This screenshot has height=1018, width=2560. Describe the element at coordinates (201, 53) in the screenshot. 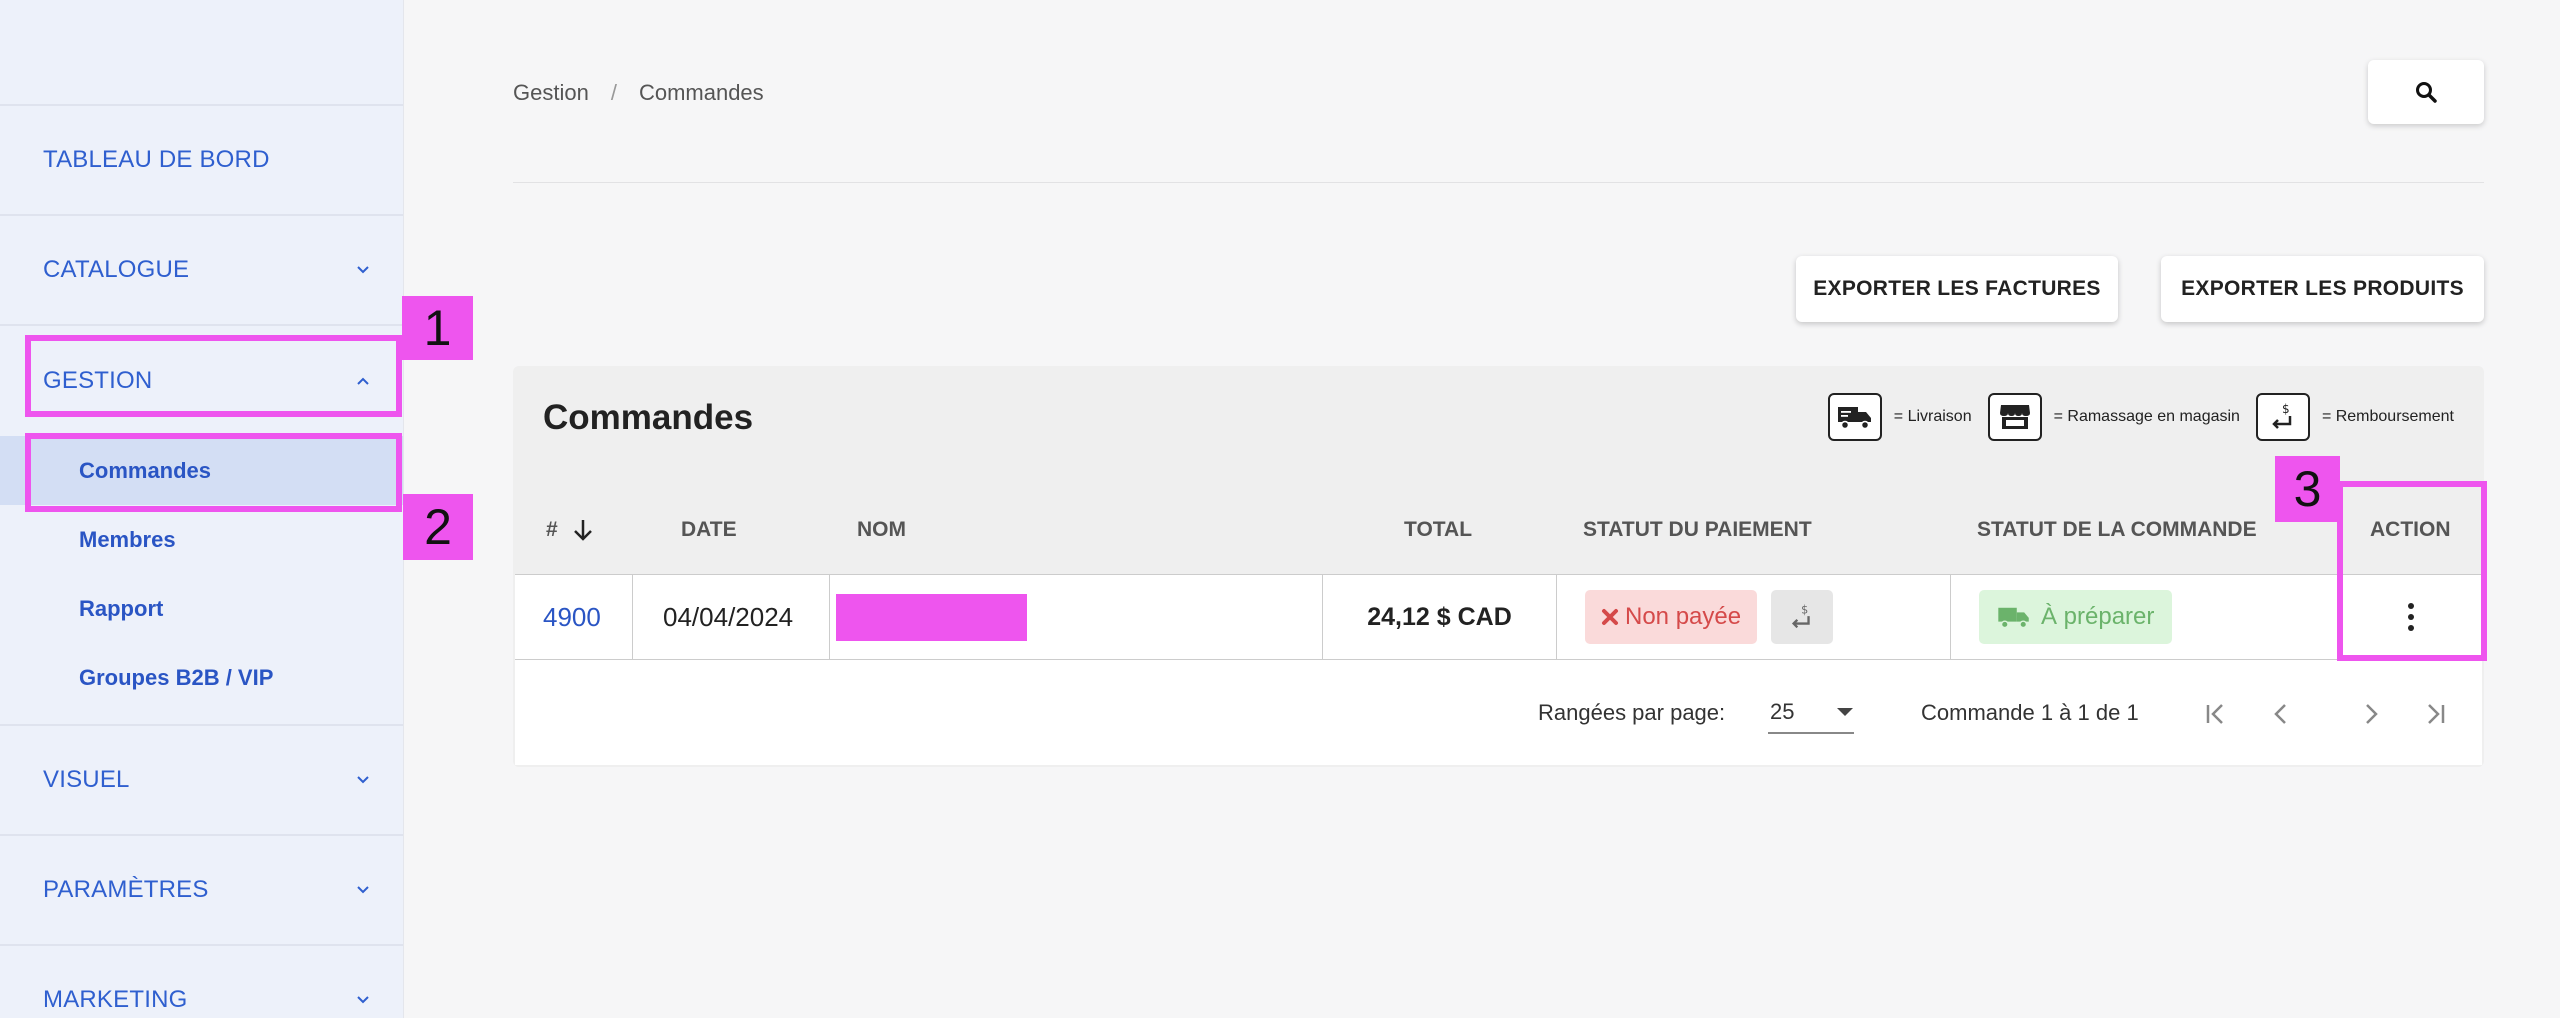

I see `sidebar-header` at that location.